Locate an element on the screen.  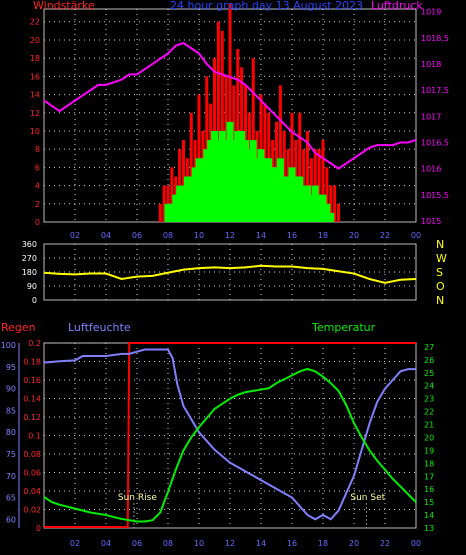
wind-tick-label: 6 is located at coordinates (37, 167).